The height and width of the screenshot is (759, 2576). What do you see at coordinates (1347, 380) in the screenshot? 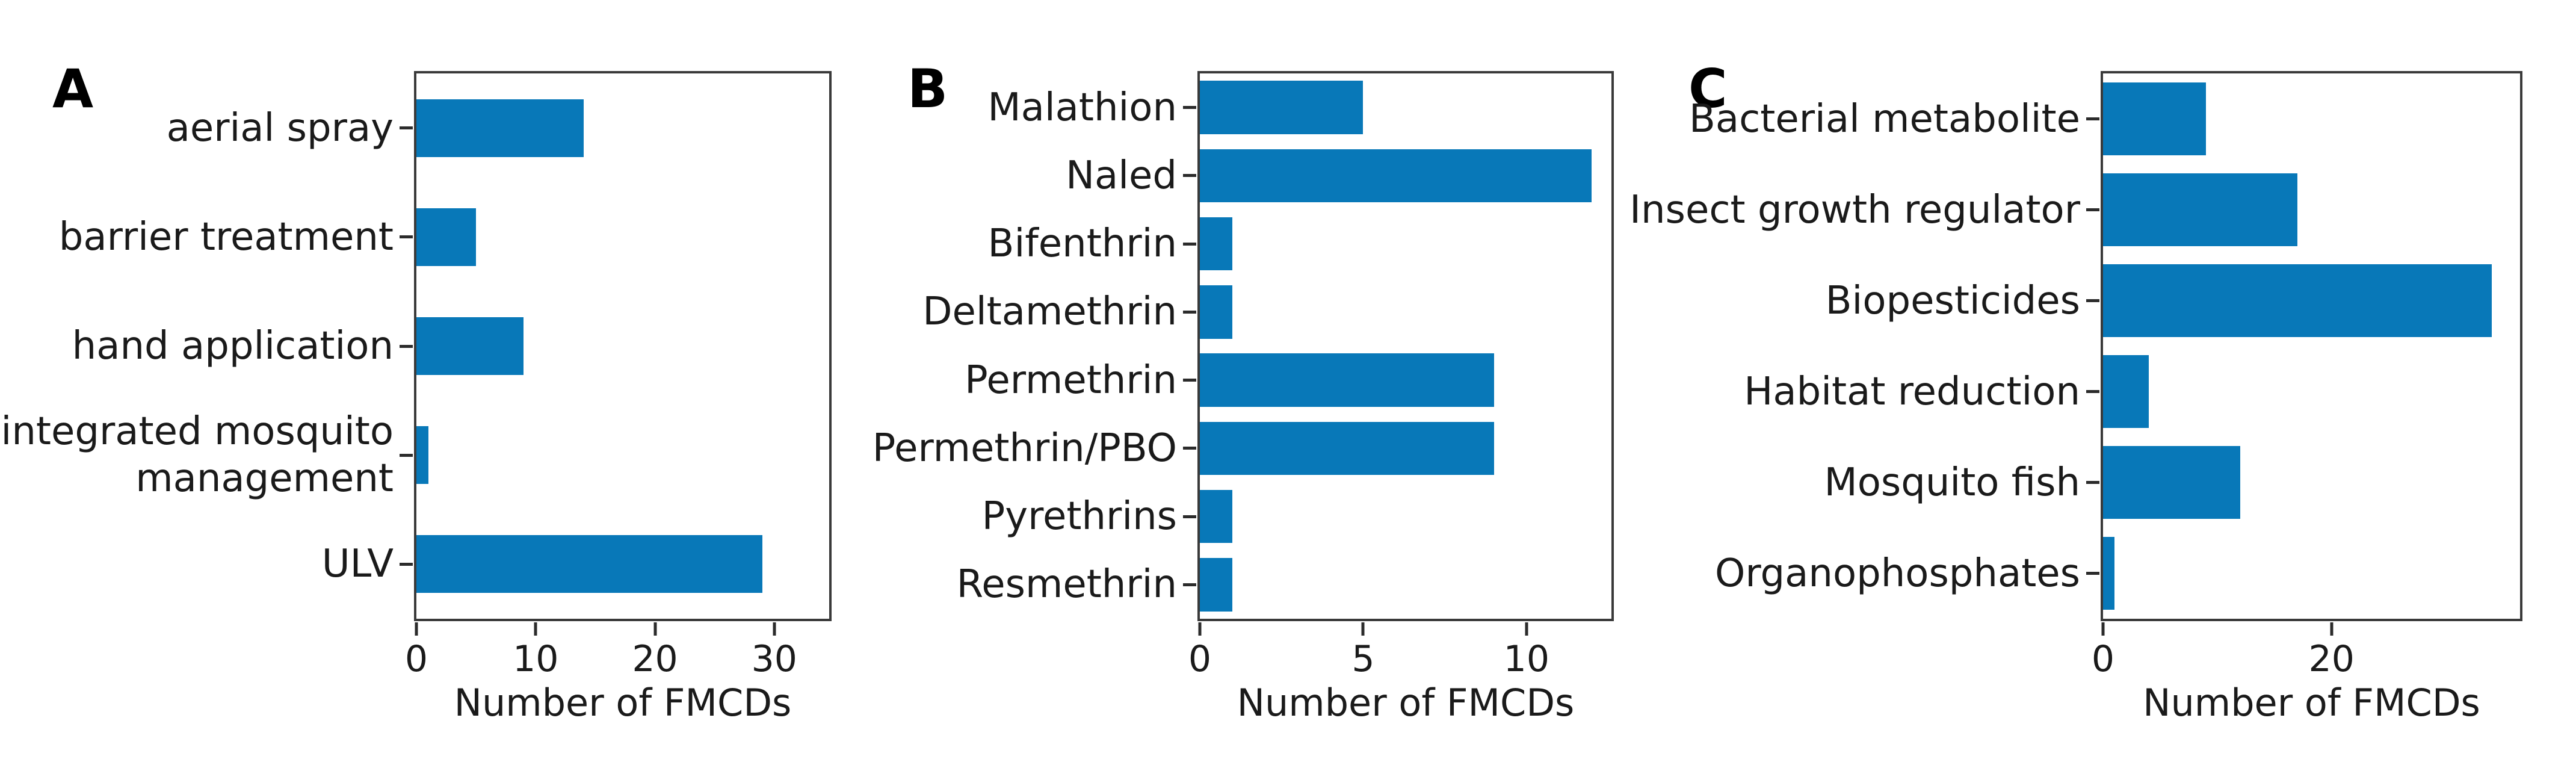
I see `bar-permethrin` at bounding box center [1347, 380].